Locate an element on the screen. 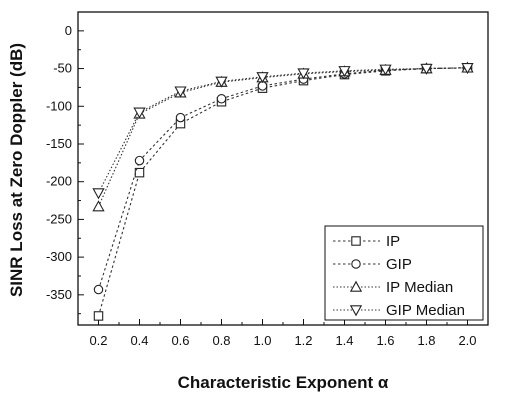 This screenshot has height=400, width=505. y-tick-label: -350 is located at coordinates (59, 294).